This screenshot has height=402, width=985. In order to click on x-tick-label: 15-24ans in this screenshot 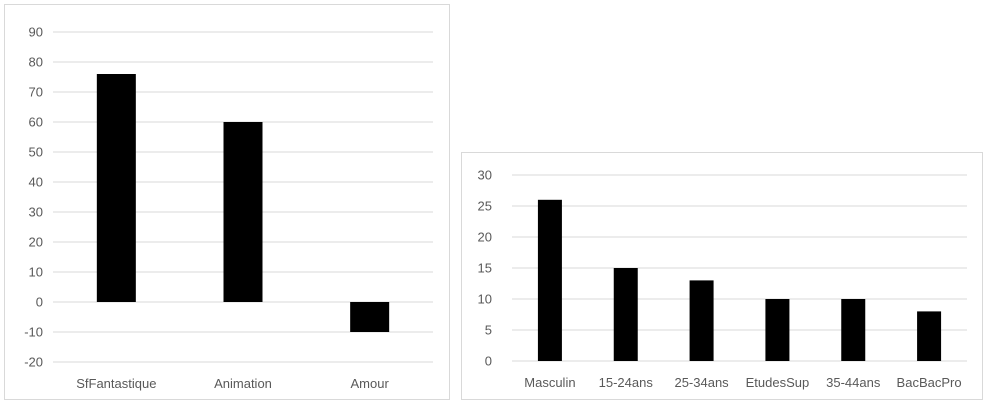, I will do `click(626, 382)`.